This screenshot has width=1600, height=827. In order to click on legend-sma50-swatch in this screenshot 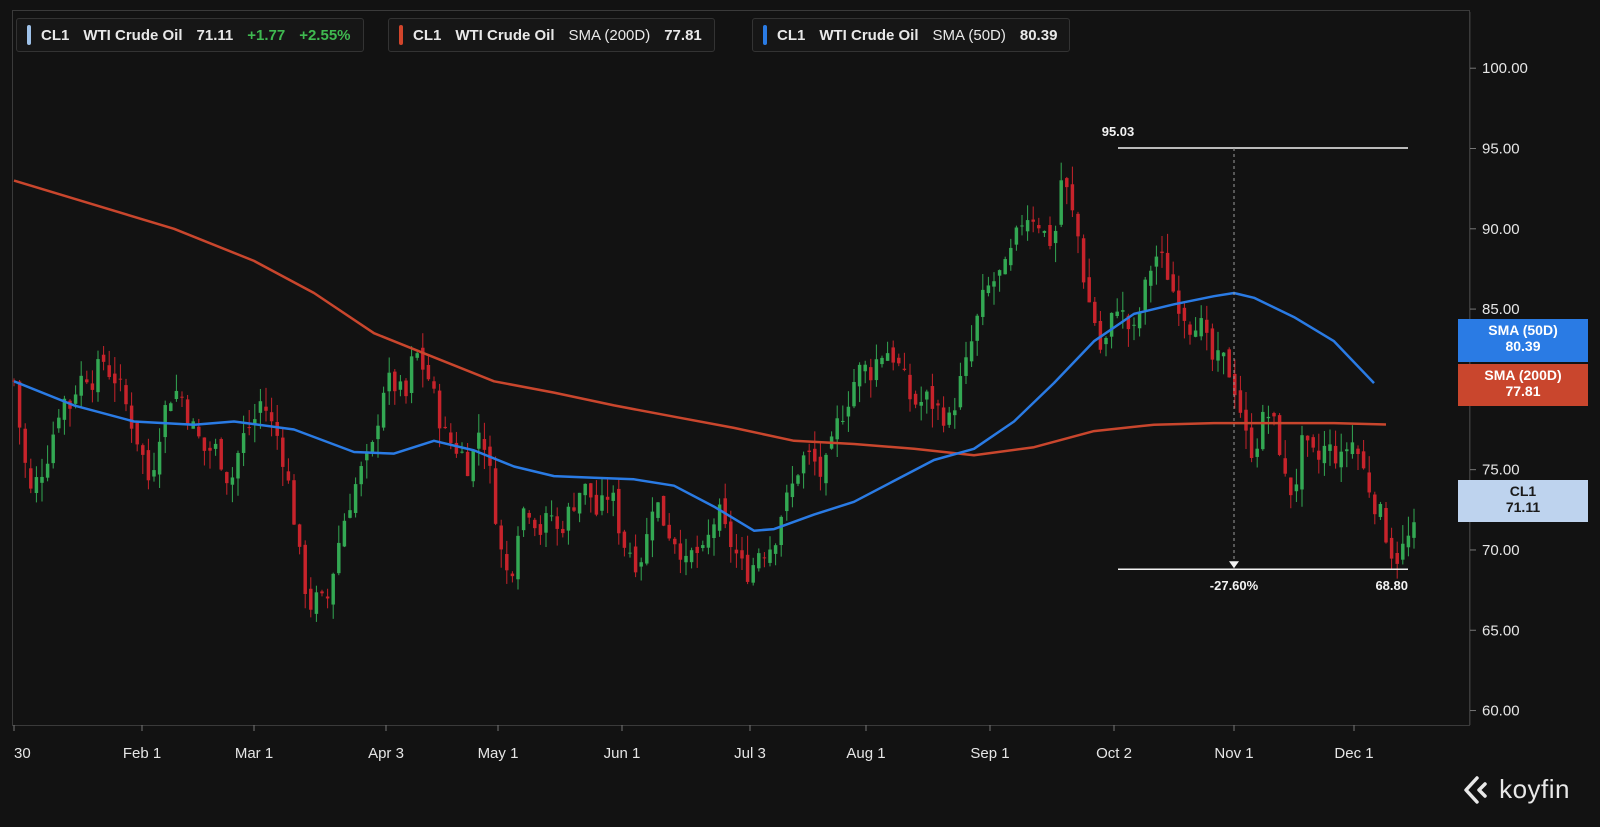, I will do `click(765, 35)`.